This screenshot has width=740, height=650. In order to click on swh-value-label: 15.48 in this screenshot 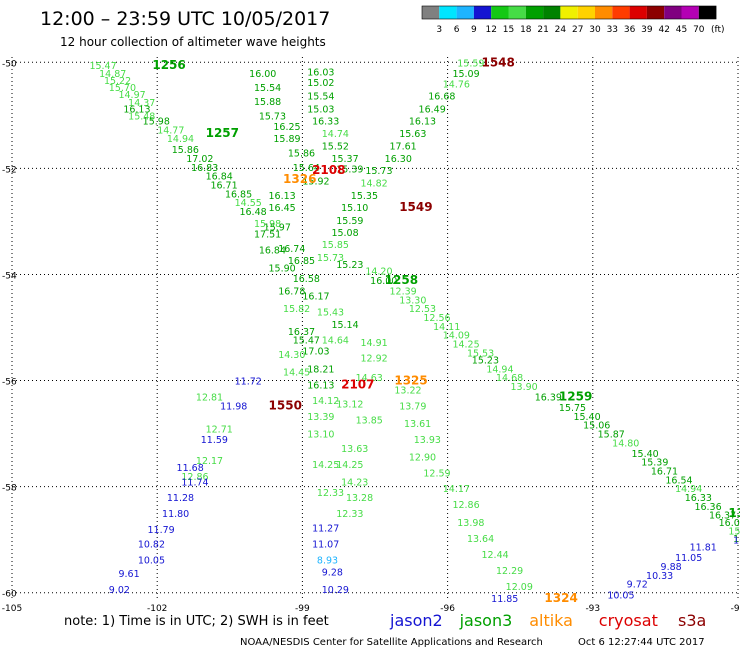, I will do `click(141, 116)`.